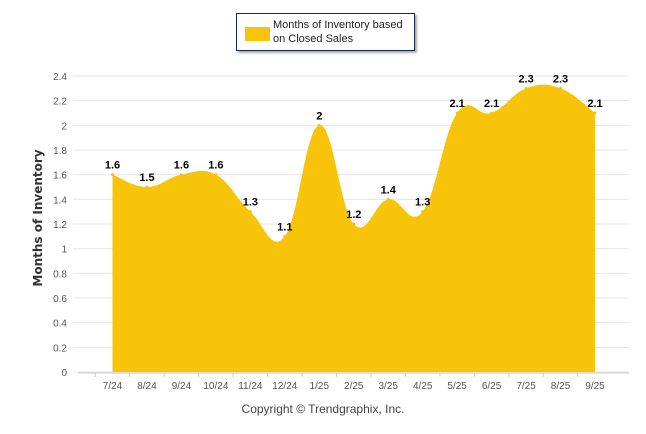  What do you see at coordinates (561, 386) in the screenshot?
I see `x-tick-label: 8/25` at bounding box center [561, 386].